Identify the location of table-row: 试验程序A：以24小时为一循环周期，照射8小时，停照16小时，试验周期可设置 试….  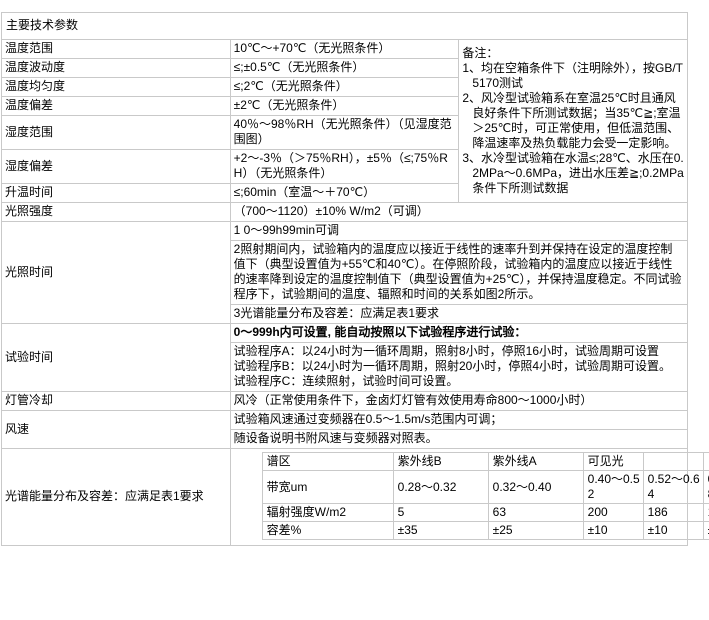
(345, 367).